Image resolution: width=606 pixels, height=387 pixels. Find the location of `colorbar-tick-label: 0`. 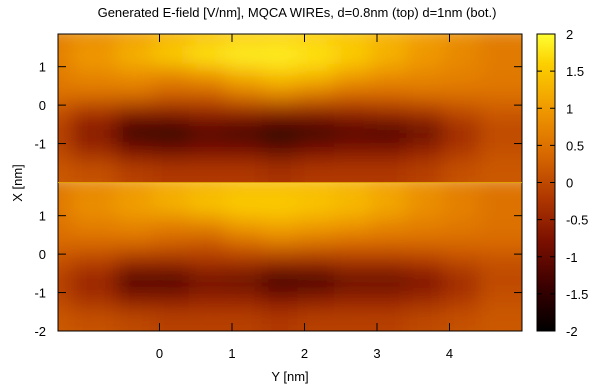

colorbar-tick-label: 0 is located at coordinates (569, 183).